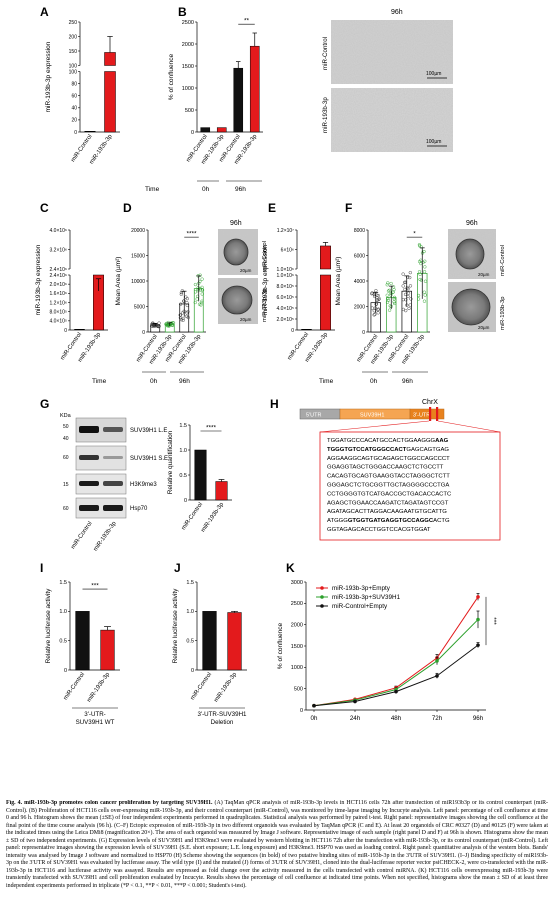 This screenshot has width=554, height=920. I want to click on scheme-5utr-label: 5'UTR, so click(313, 416).